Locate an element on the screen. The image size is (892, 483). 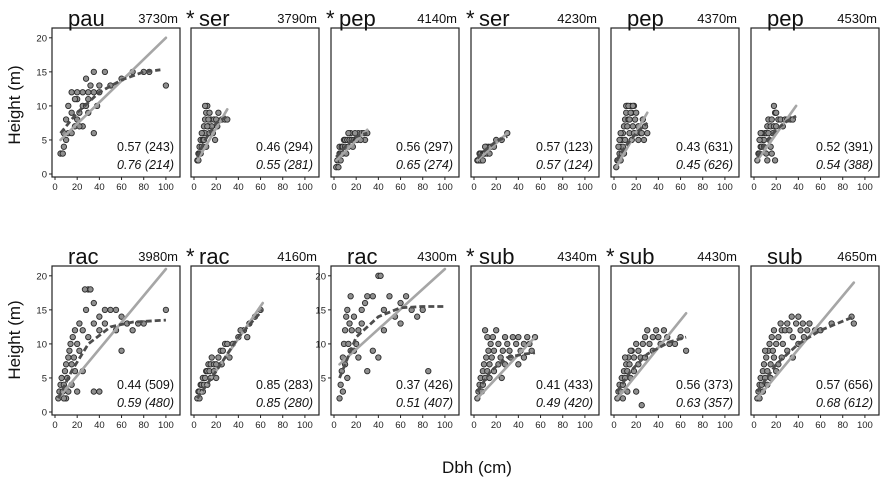
species-label: pau is located at coordinates (86, 18).